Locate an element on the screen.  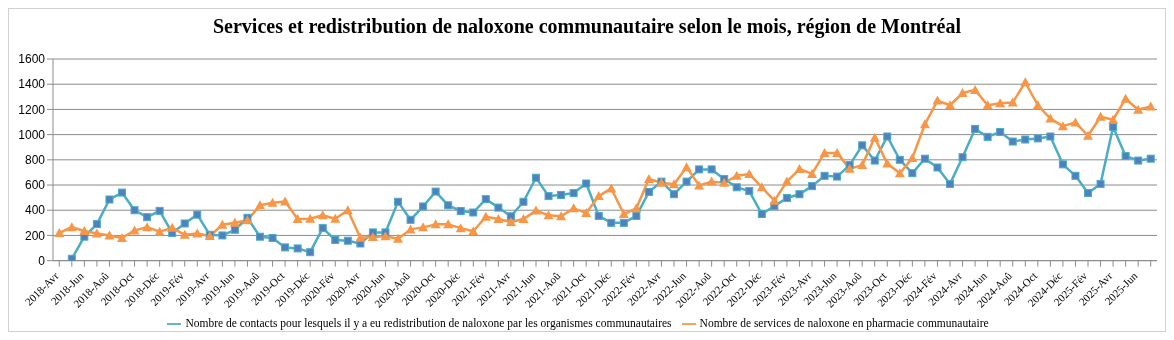
y-tick-label: 1200 is located at coordinates (32, 109).